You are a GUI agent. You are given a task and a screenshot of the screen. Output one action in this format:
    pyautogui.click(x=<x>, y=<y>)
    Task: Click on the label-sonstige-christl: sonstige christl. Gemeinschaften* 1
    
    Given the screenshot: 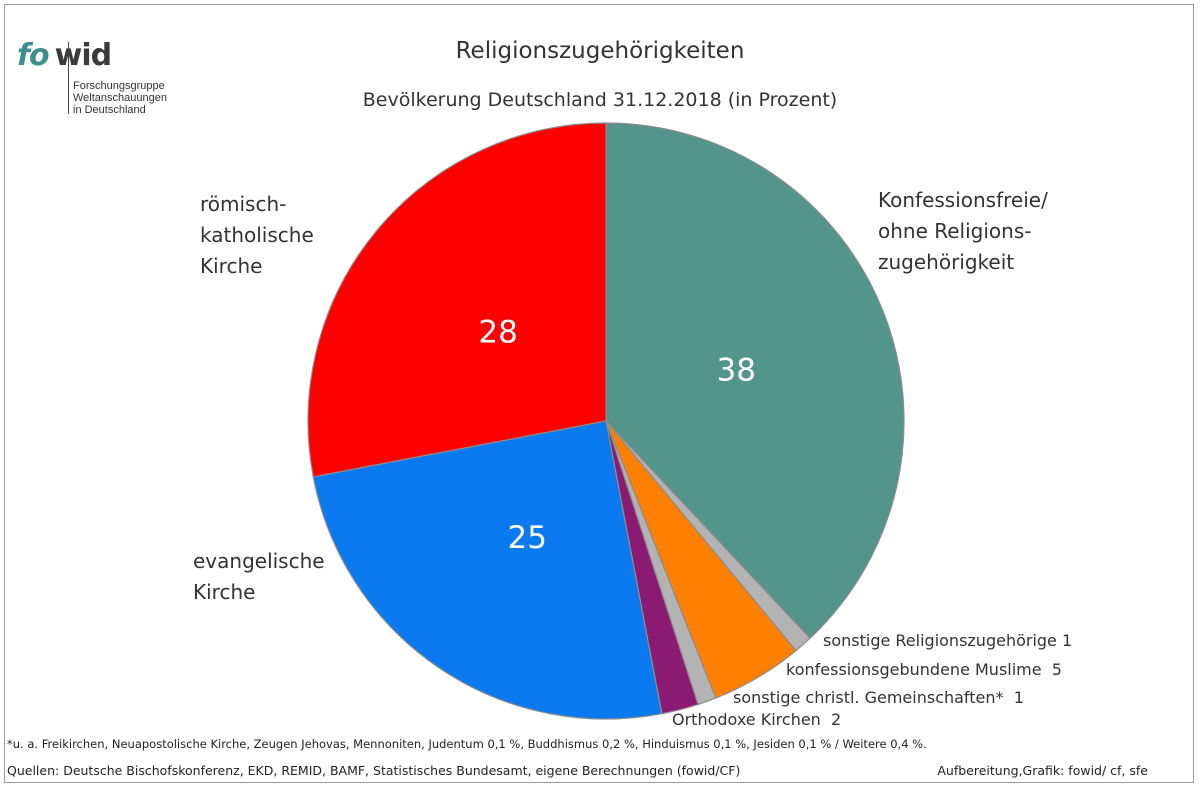 What is the action you would take?
    pyautogui.click(x=878, y=697)
    